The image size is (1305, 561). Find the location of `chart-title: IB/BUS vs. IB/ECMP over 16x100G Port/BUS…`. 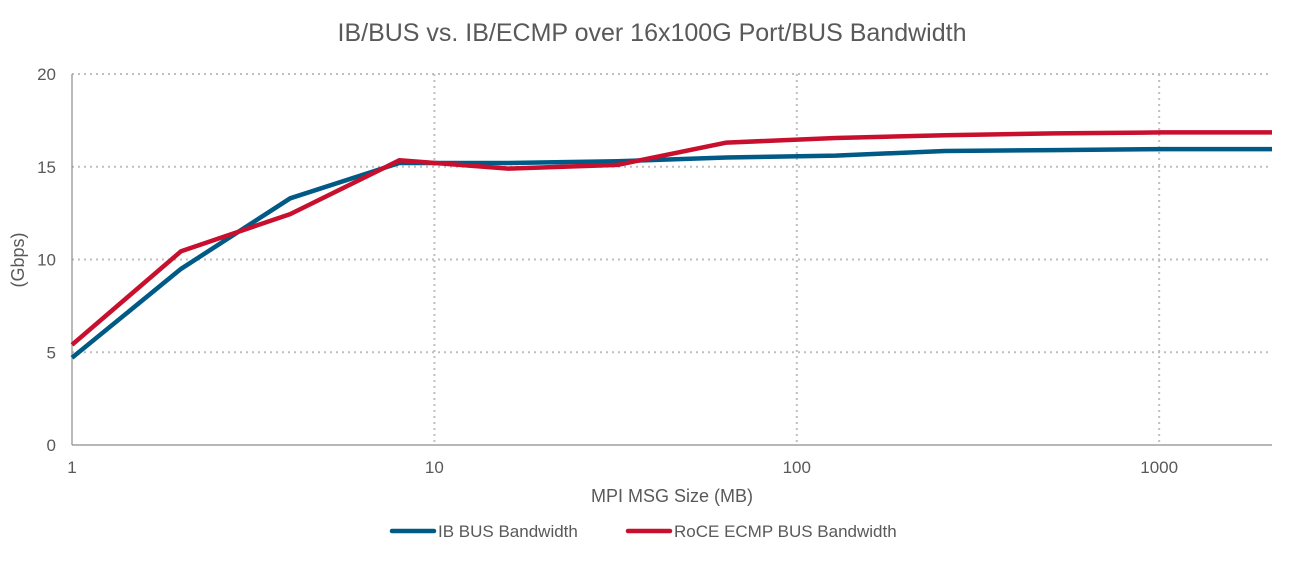

chart-title: IB/BUS vs. IB/ECMP over 16x100G Port/BUS… is located at coordinates (652, 33).